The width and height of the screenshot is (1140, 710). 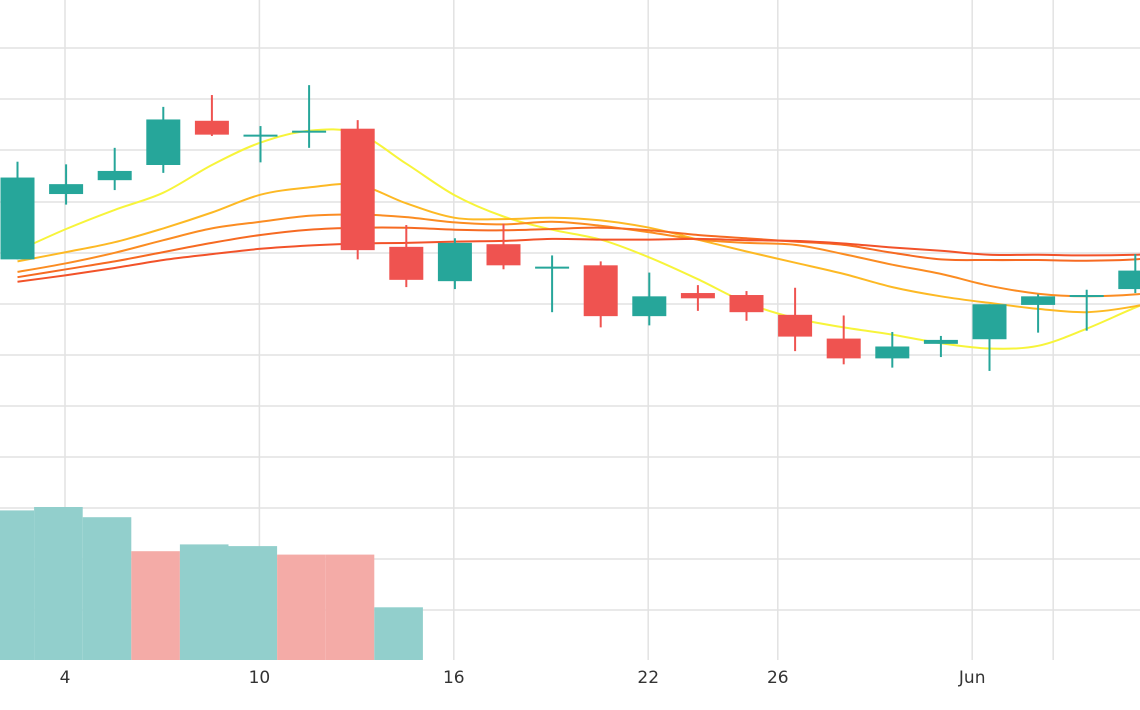 What do you see at coordinates (454, 678) in the screenshot?
I see `x-tick-label: 16` at bounding box center [454, 678].